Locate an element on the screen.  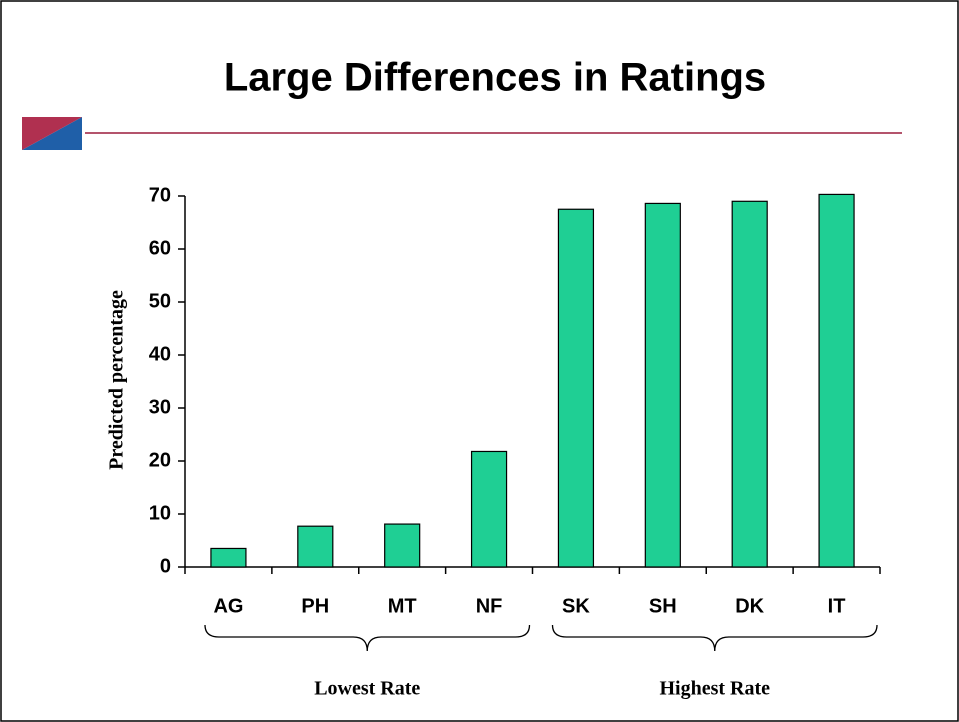
x-tick-label: SH is located at coordinates (663, 606).